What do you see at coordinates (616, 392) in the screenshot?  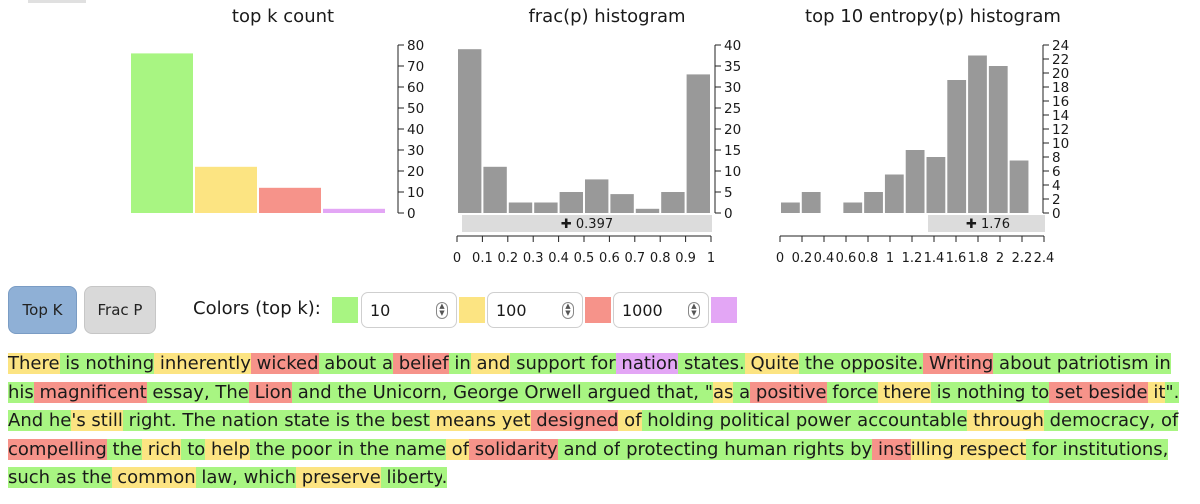 I see `token: argued` at bounding box center [616, 392].